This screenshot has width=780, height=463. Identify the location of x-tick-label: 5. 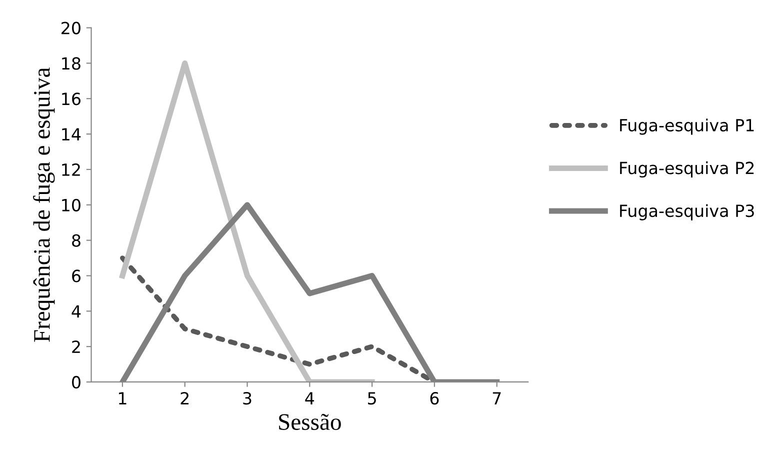
(372, 398).